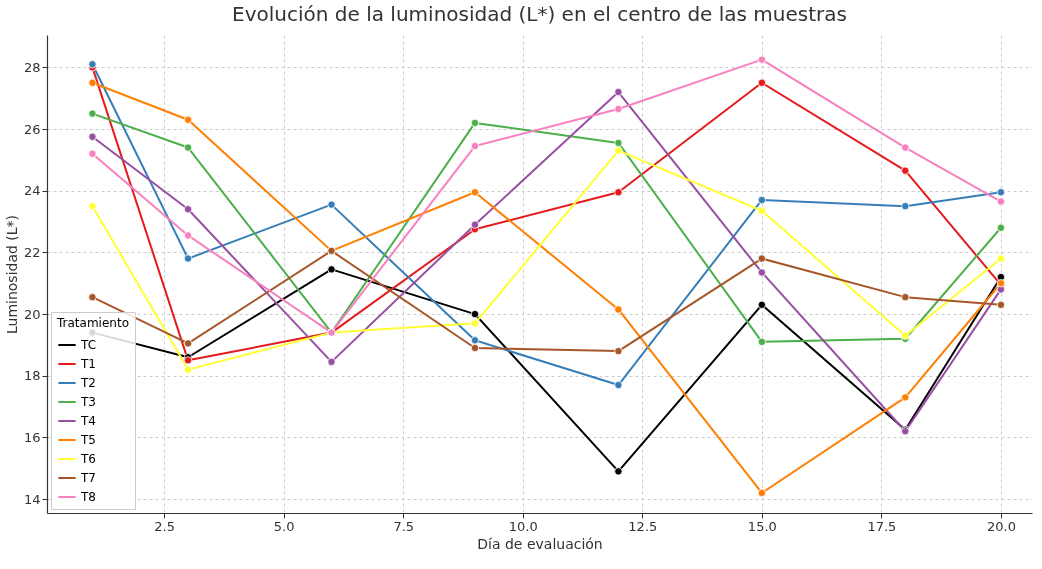  Describe the element at coordinates (32, 499) in the screenshot. I see `y-tick-label: 14` at that location.